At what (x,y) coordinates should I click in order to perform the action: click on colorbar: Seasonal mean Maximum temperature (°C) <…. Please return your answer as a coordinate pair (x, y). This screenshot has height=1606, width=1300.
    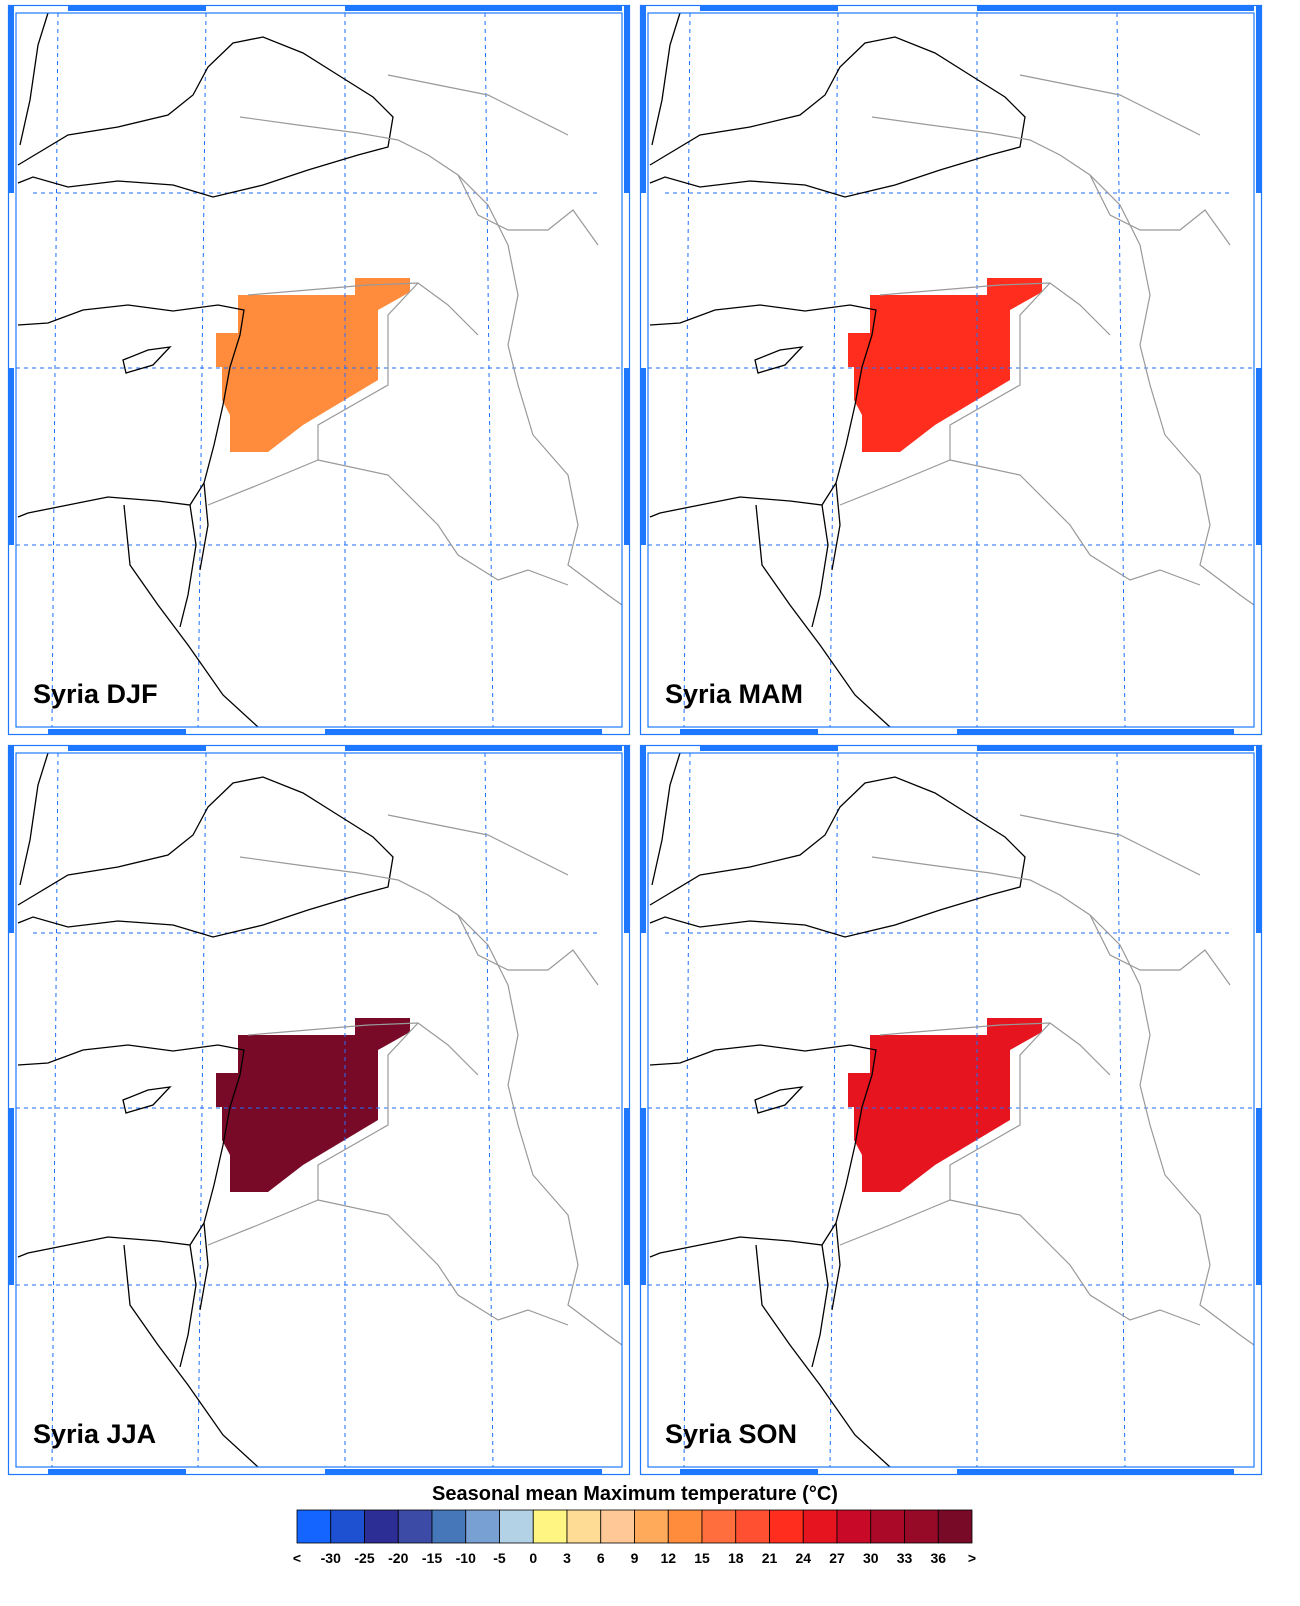
    Looking at the image, I should click on (634, 1524).